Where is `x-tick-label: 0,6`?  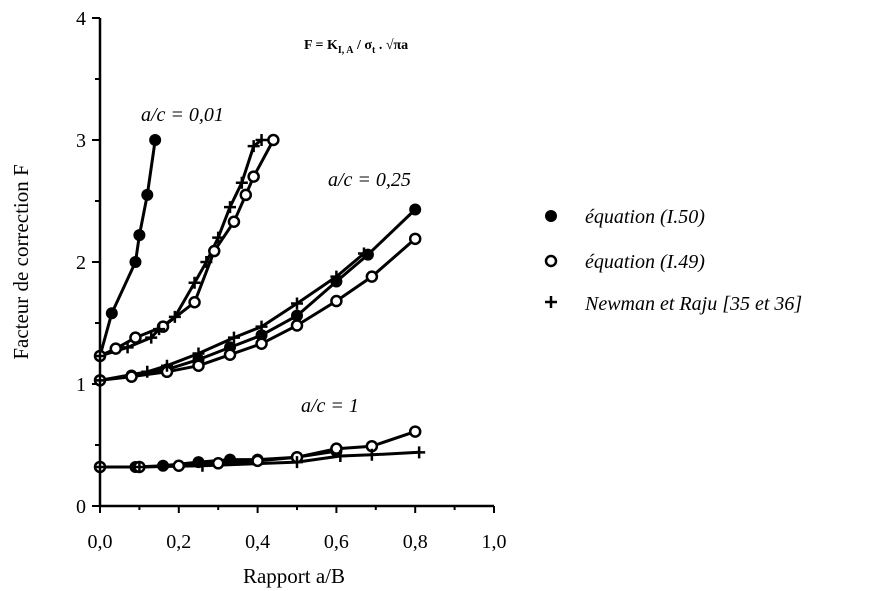 x-tick-label: 0,6 is located at coordinates (336, 542).